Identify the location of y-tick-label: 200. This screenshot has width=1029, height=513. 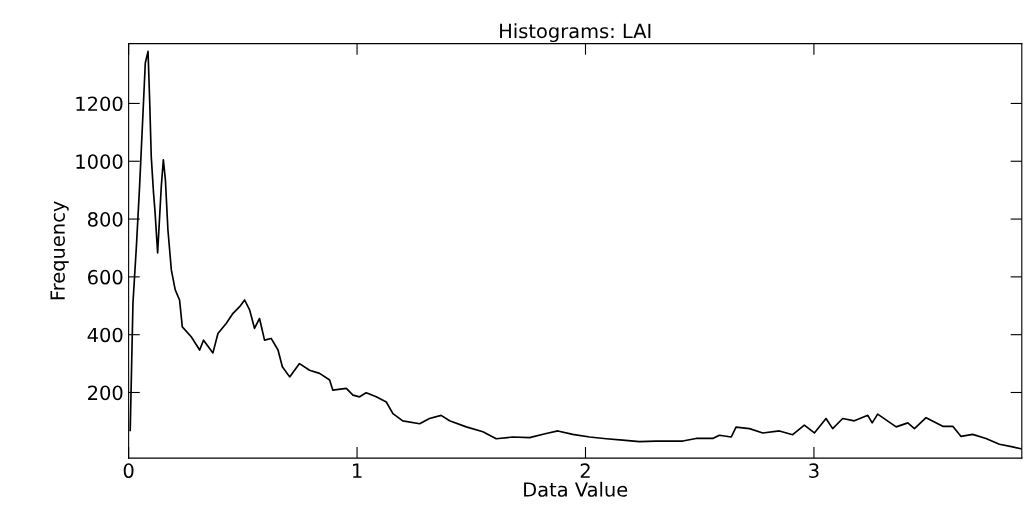
(105, 393).